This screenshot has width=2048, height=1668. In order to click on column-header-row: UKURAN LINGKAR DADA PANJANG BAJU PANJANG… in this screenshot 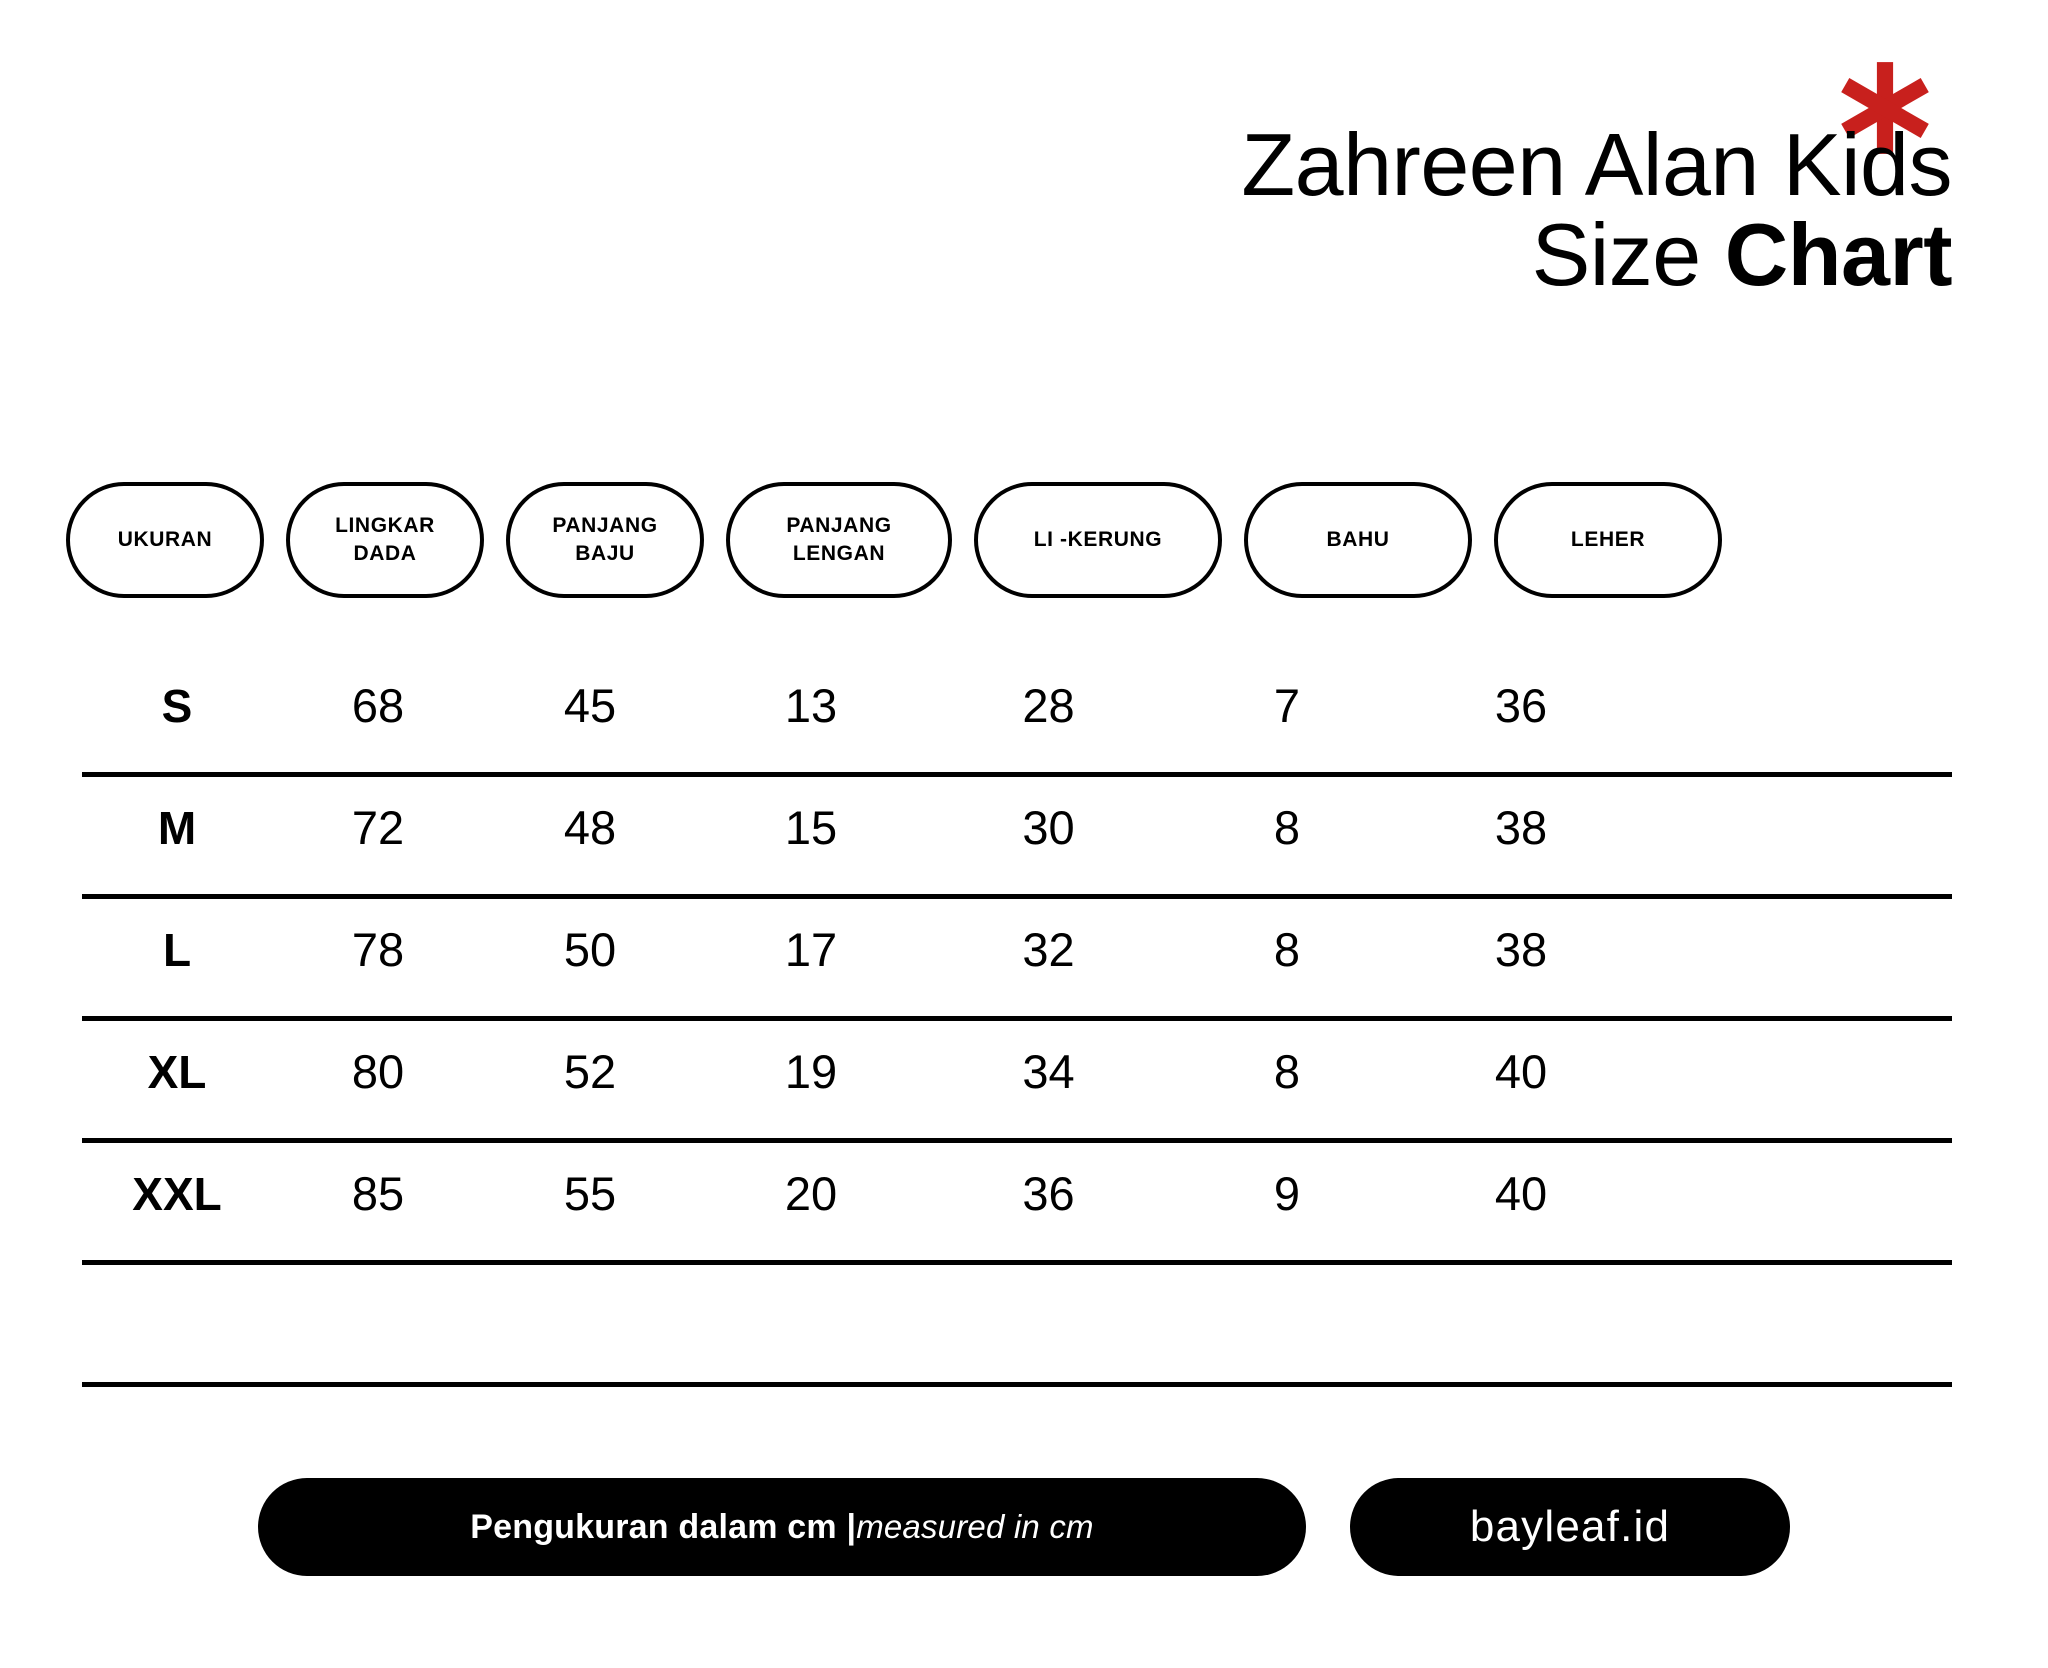, I will do `click(1024, 540)`.